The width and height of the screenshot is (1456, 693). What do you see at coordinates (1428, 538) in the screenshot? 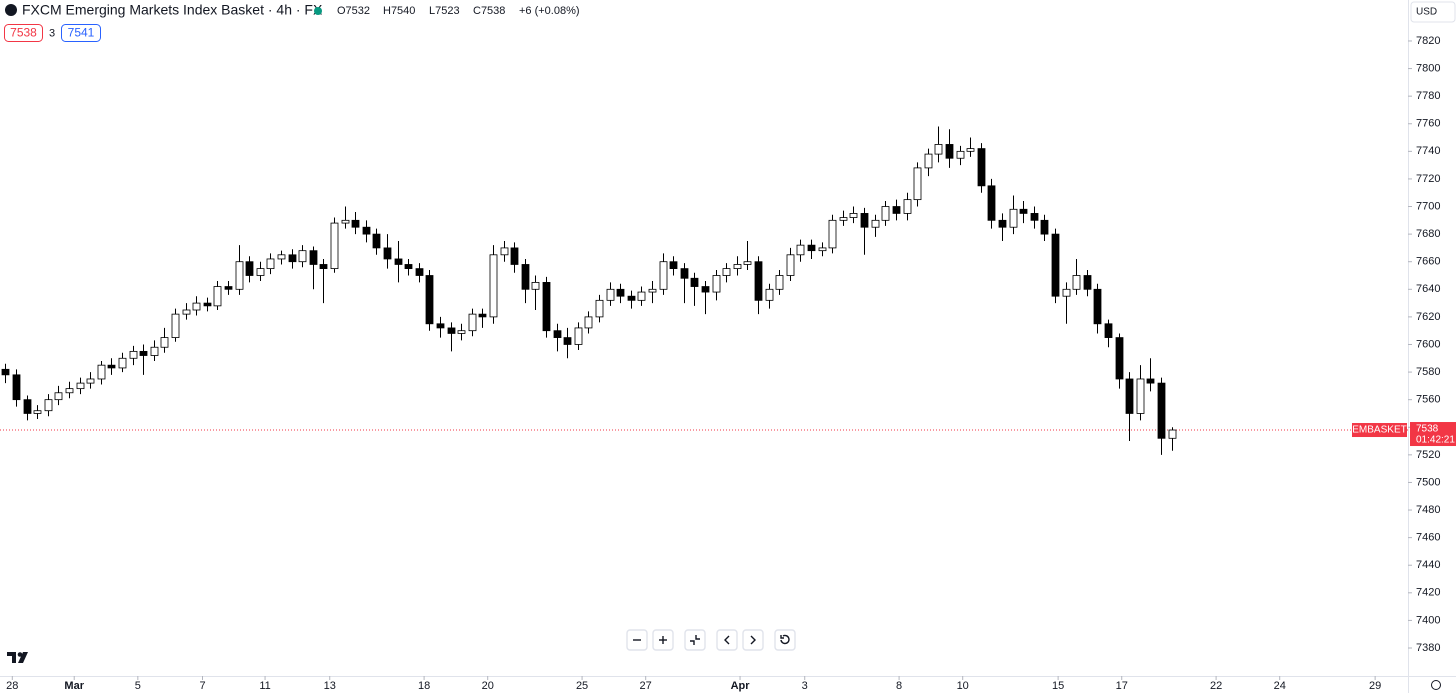
I see `y-tick-label: 7460` at bounding box center [1428, 538].